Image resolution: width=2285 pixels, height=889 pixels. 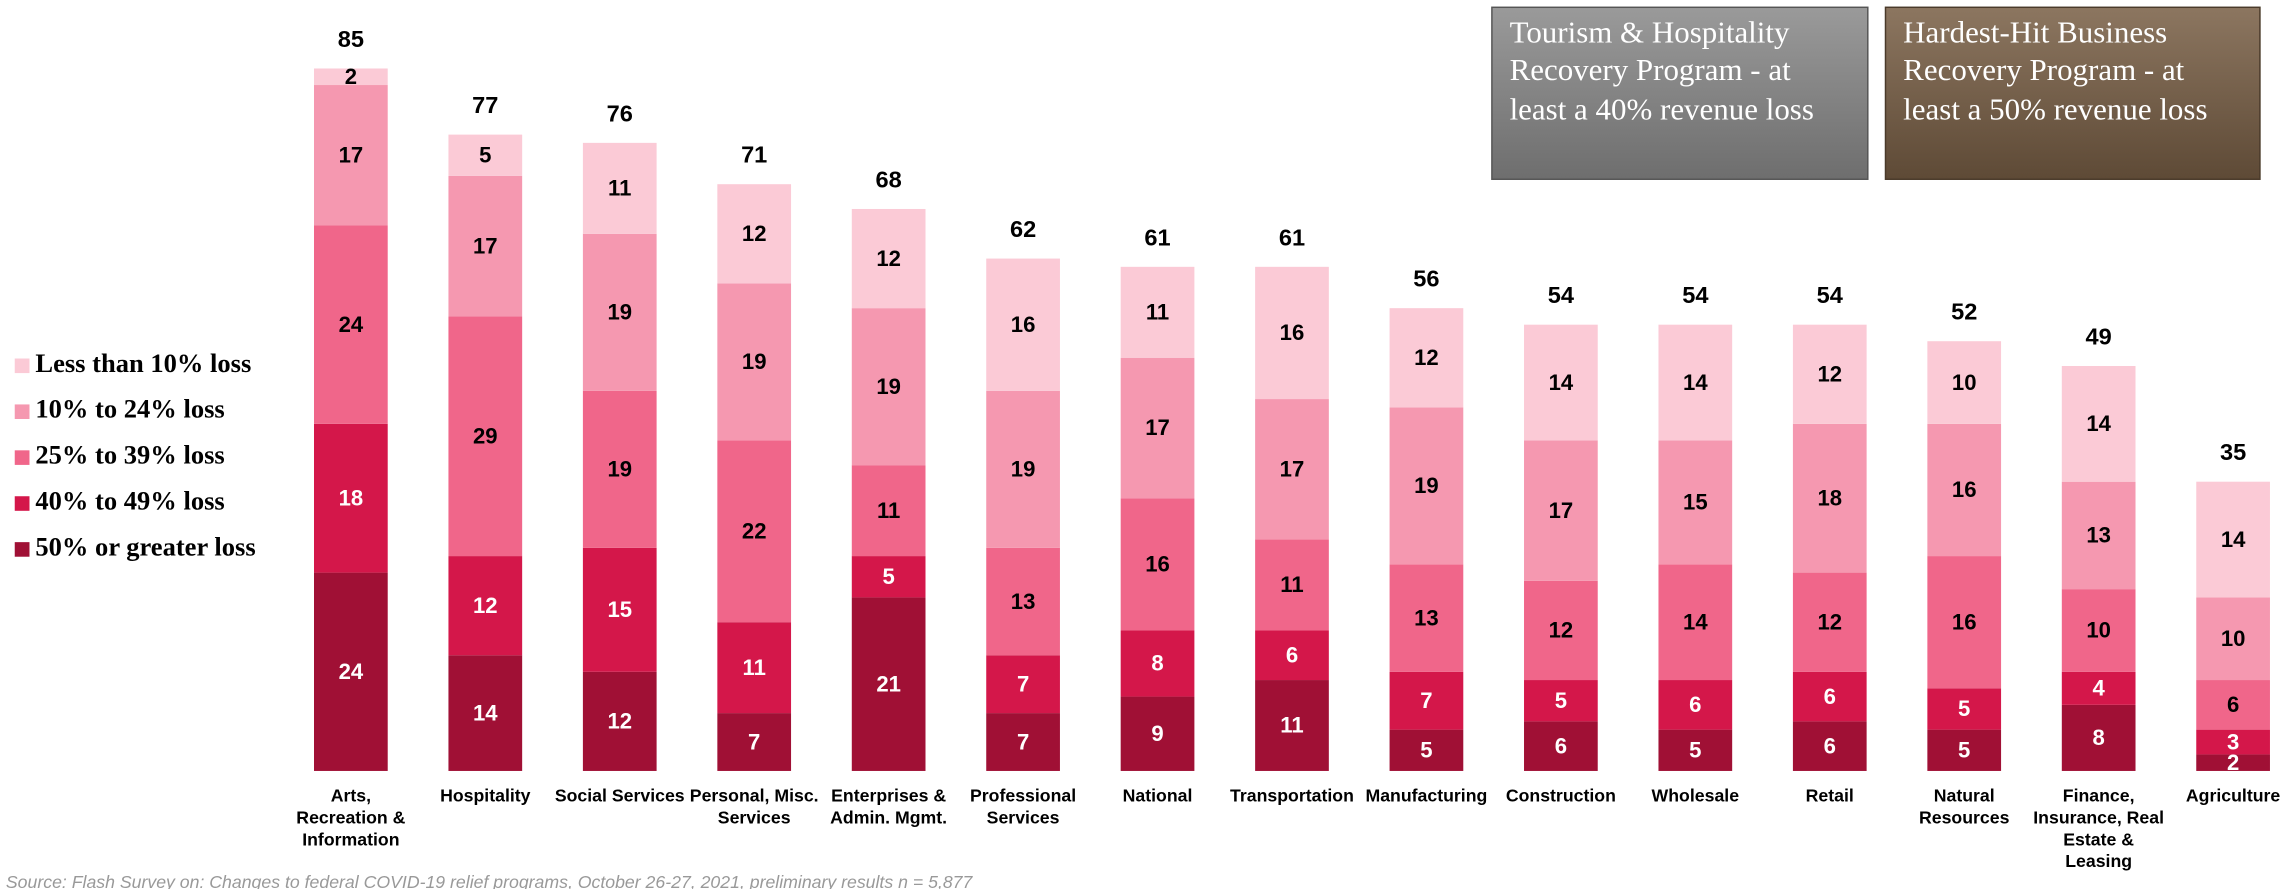 What do you see at coordinates (2233, 762) in the screenshot?
I see `data-label: 2` at bounding box center [2233, 762].